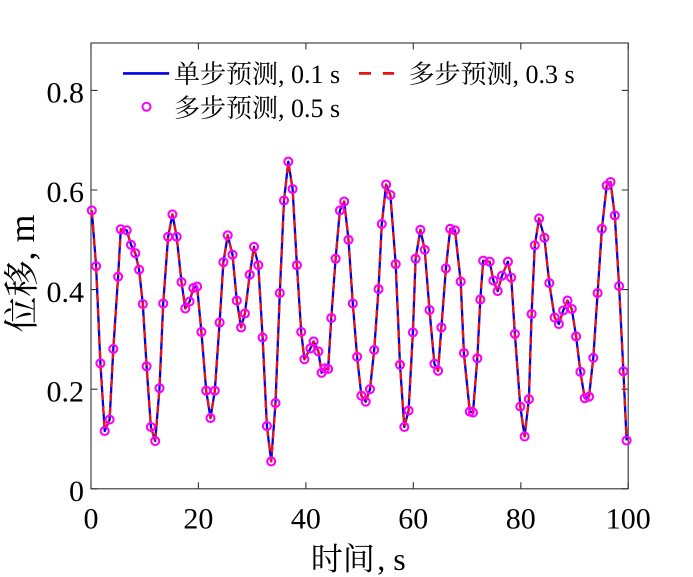 The height and width of the screenshot is (577, 693). What do you see at coordinates (309, 108) in the screenshot?
I see `svg-text: , 0.5 s` at bounding box center [309, 108].